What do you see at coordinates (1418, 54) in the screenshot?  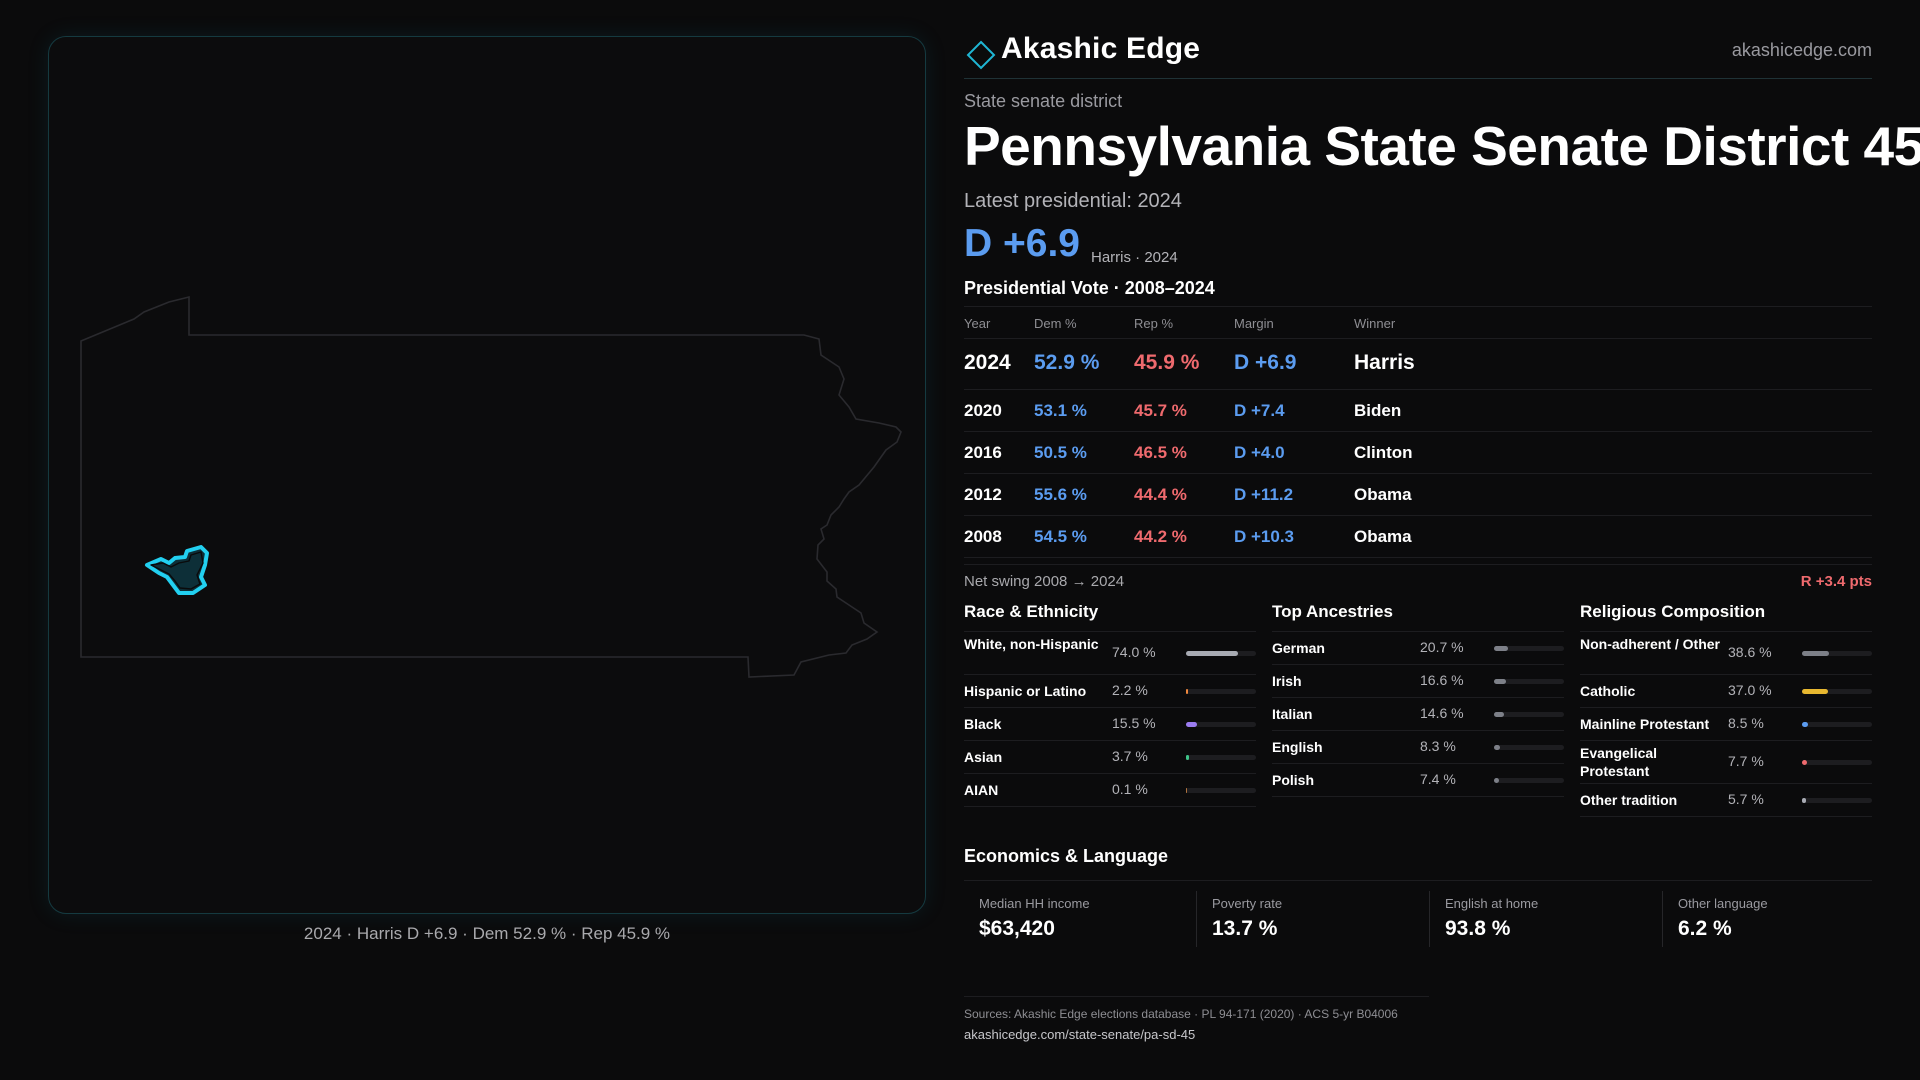 I see `brand-header: Akashic Edge akashicedge.com` at bounding box center [1418, 54].